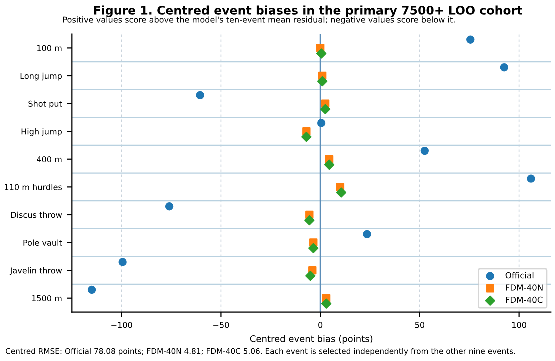 The width and height of the screenshot is (555, 361). I want to click on x-tick-label: 50, so click(420, 325).